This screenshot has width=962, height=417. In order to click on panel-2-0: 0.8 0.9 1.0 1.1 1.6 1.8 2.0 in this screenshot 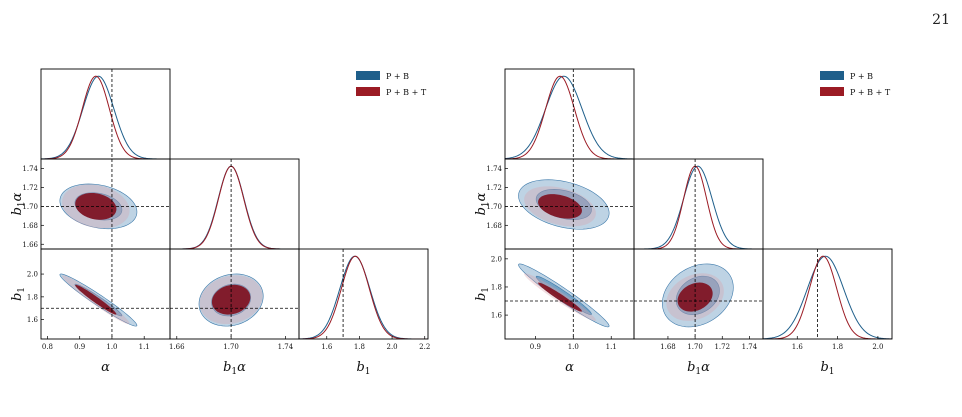, I will do `click(99, 299)`.